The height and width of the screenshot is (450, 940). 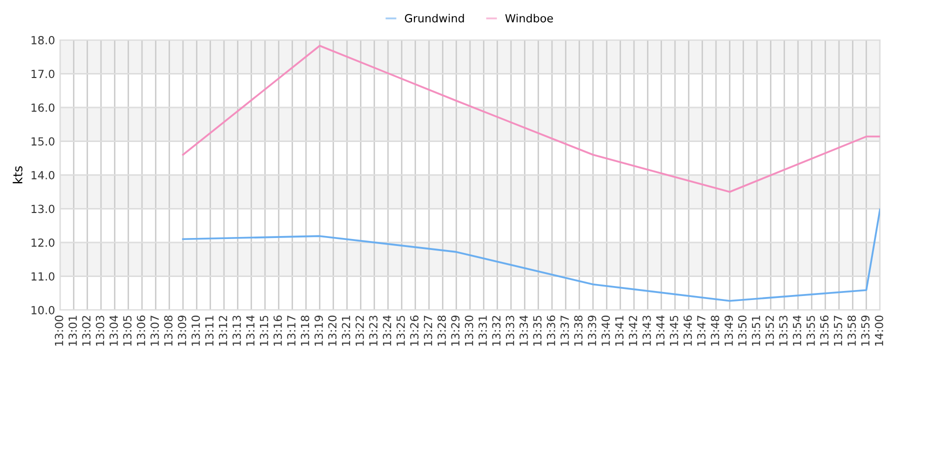 I want to click on x-tick-label: 13:01, so click(x=72, y=331).